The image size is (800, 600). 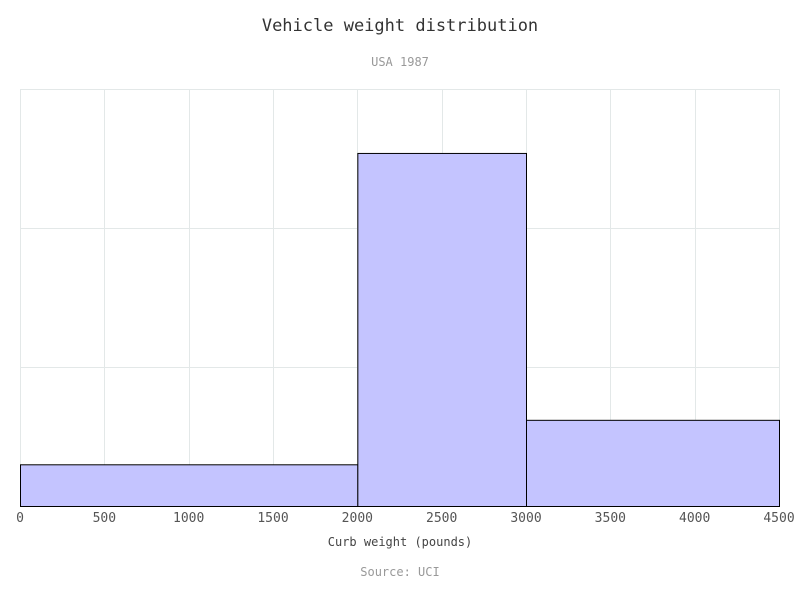 What do you see at coordinates (610, 518) in the screenshot?
I see `x-tick-label-7: 3500` at bounding box center [610, 518].